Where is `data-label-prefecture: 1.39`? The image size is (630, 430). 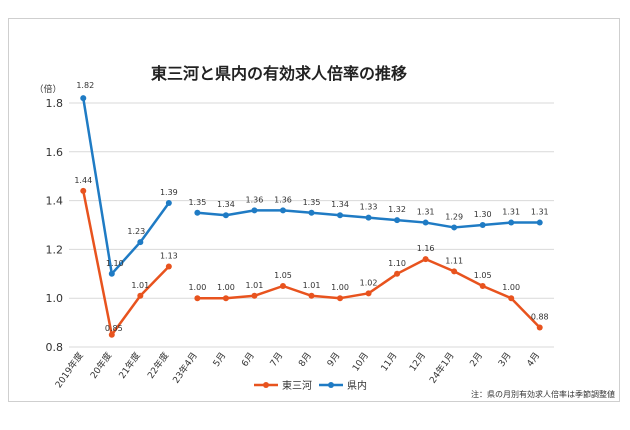 data-label-prefecture: 1.39 is located at coordinates (169, 192).